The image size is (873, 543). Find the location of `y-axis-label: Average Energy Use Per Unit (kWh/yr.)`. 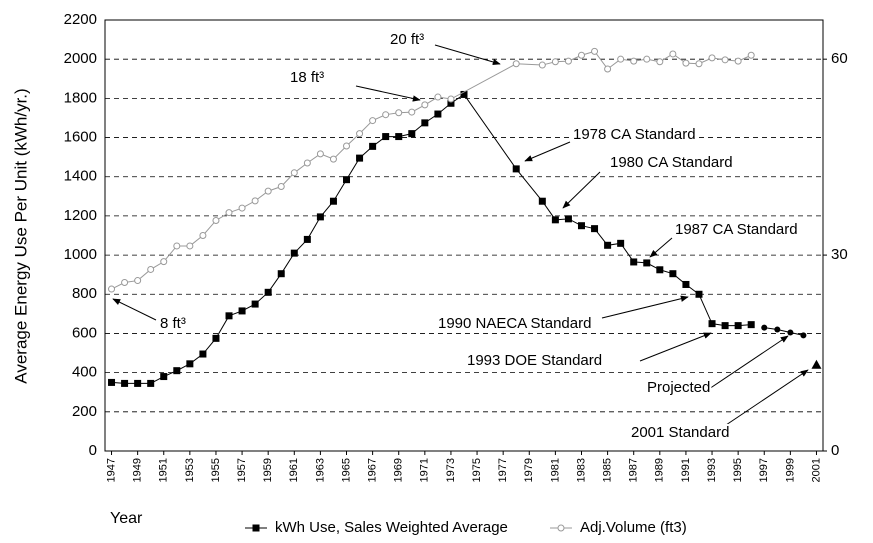

y-axis-label: Average Energy Use Per Unit (kWh/yr.) is located at coordinates (20, 235).